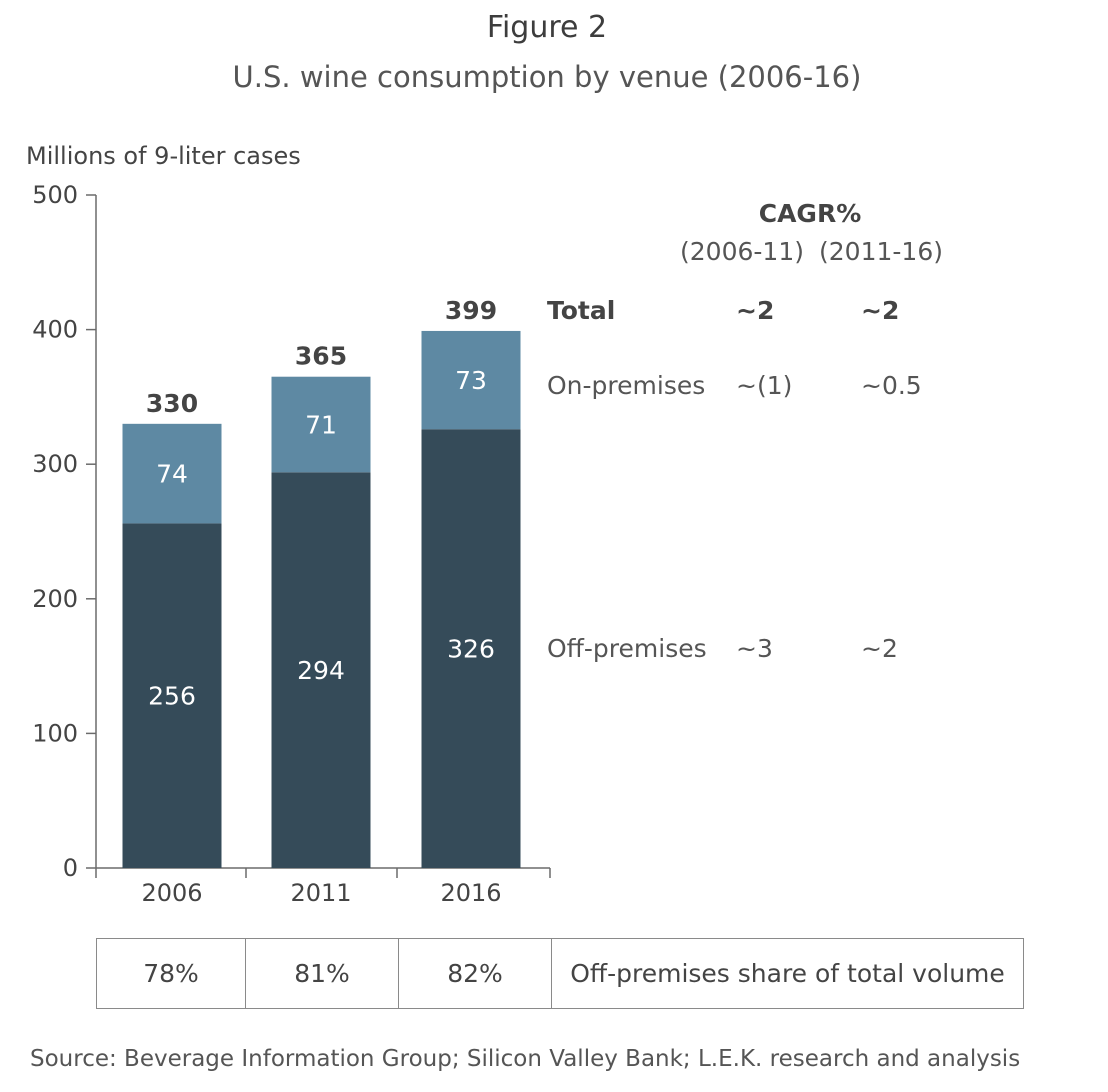 The width and height of the screenshot is (1108, 1092). Describe the element at coordinates (470, 893) in the screenshot. I see `x-tick-label: 2016` at that location.